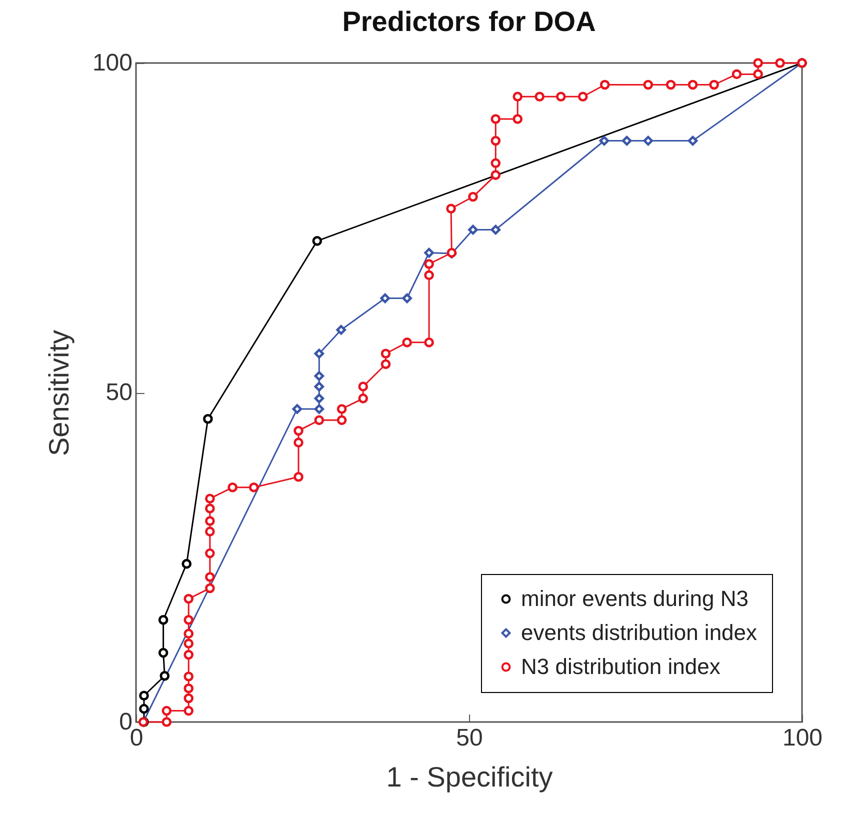 The height and width of the screenshot is (832, 841). I want to click on y-axis-title: Sensitivity, so click(58, 393).